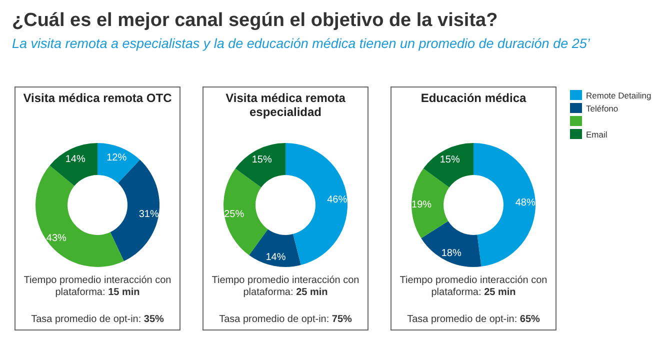 This screenshot has width=667, height=350. Describe the element at coordinates (148, 214) in the screenshot. I see `data-label: 31%` at that location.